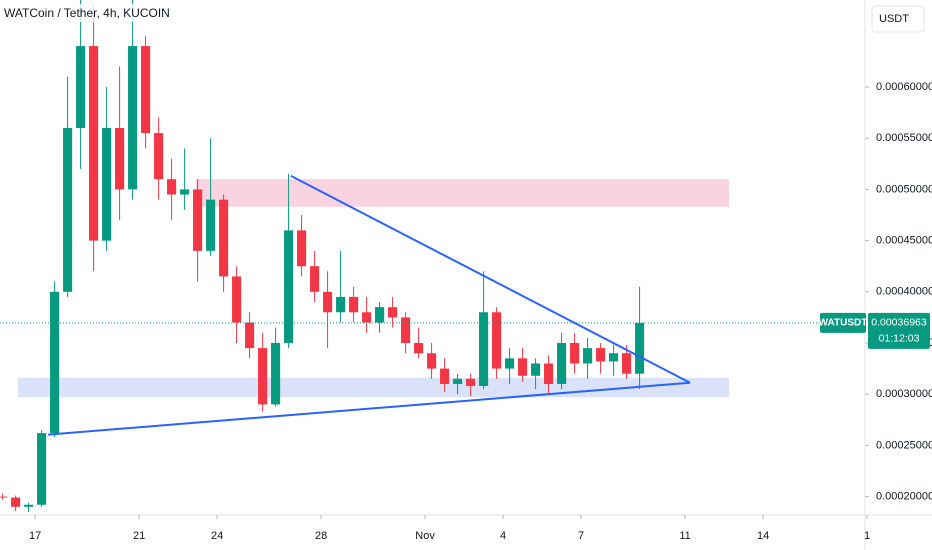 This screenshot has height=550, width=932. Describe the element at coordinates (463, 193) in the screenshot. I see `zone` at that location.